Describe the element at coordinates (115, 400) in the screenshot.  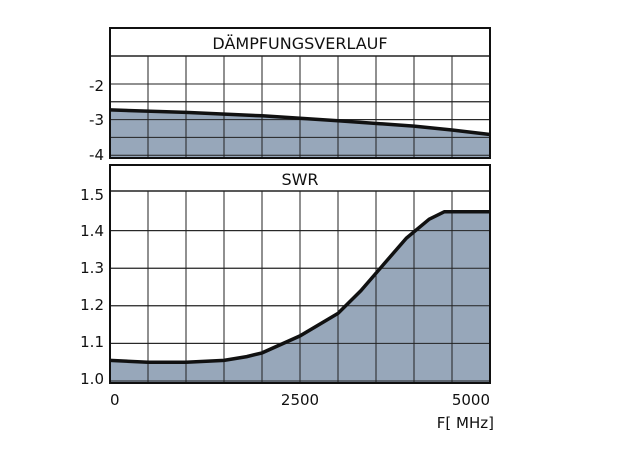
I see `x-tick: 0` at that location.